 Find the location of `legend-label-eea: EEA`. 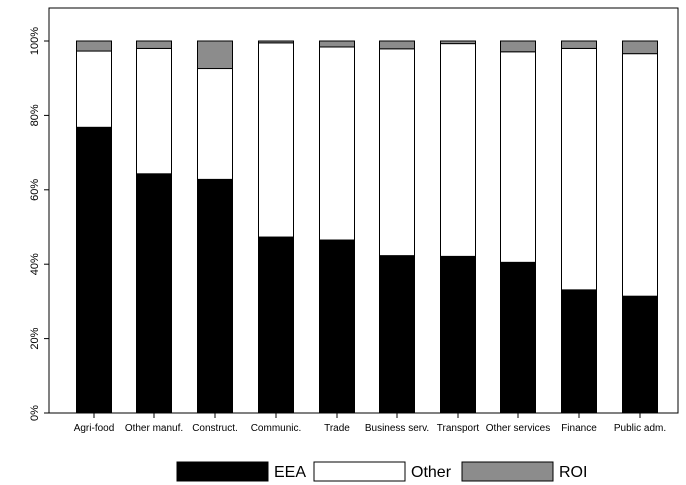

legend-label-eea: EEA is located at coordinates (290, 472).